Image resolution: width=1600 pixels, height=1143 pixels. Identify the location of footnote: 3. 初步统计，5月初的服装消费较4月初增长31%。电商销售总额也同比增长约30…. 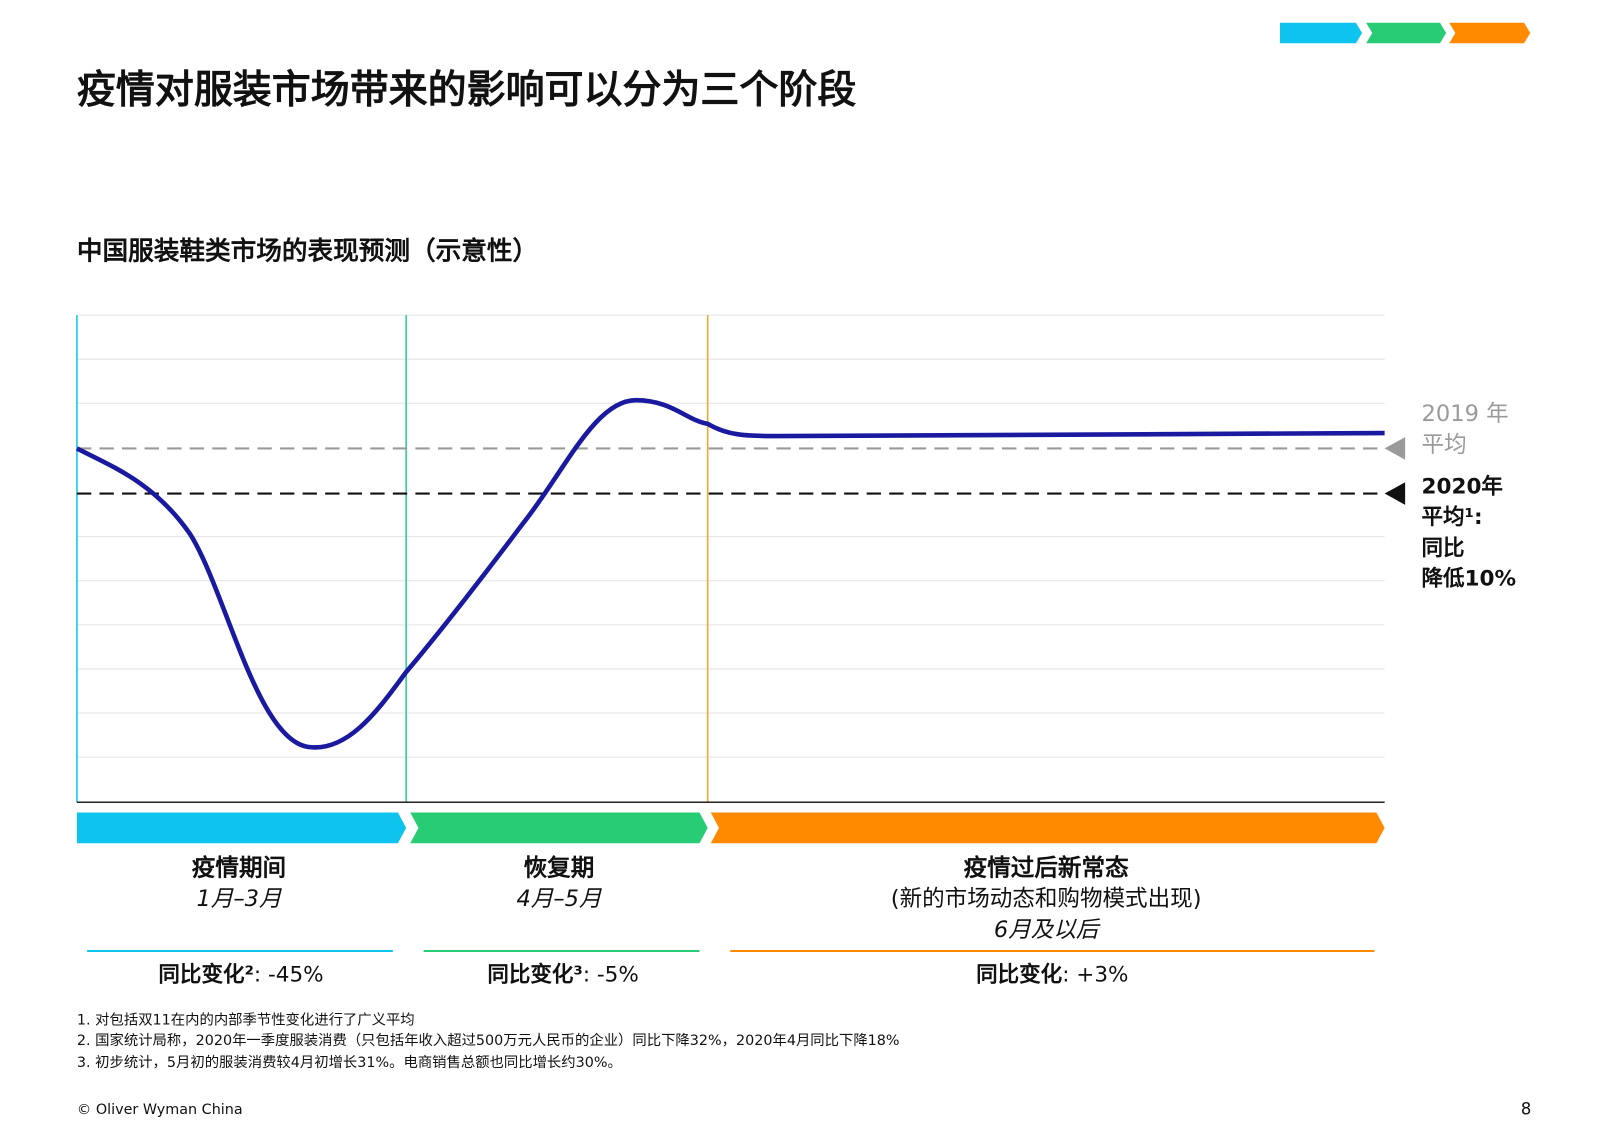
(349, 1062).